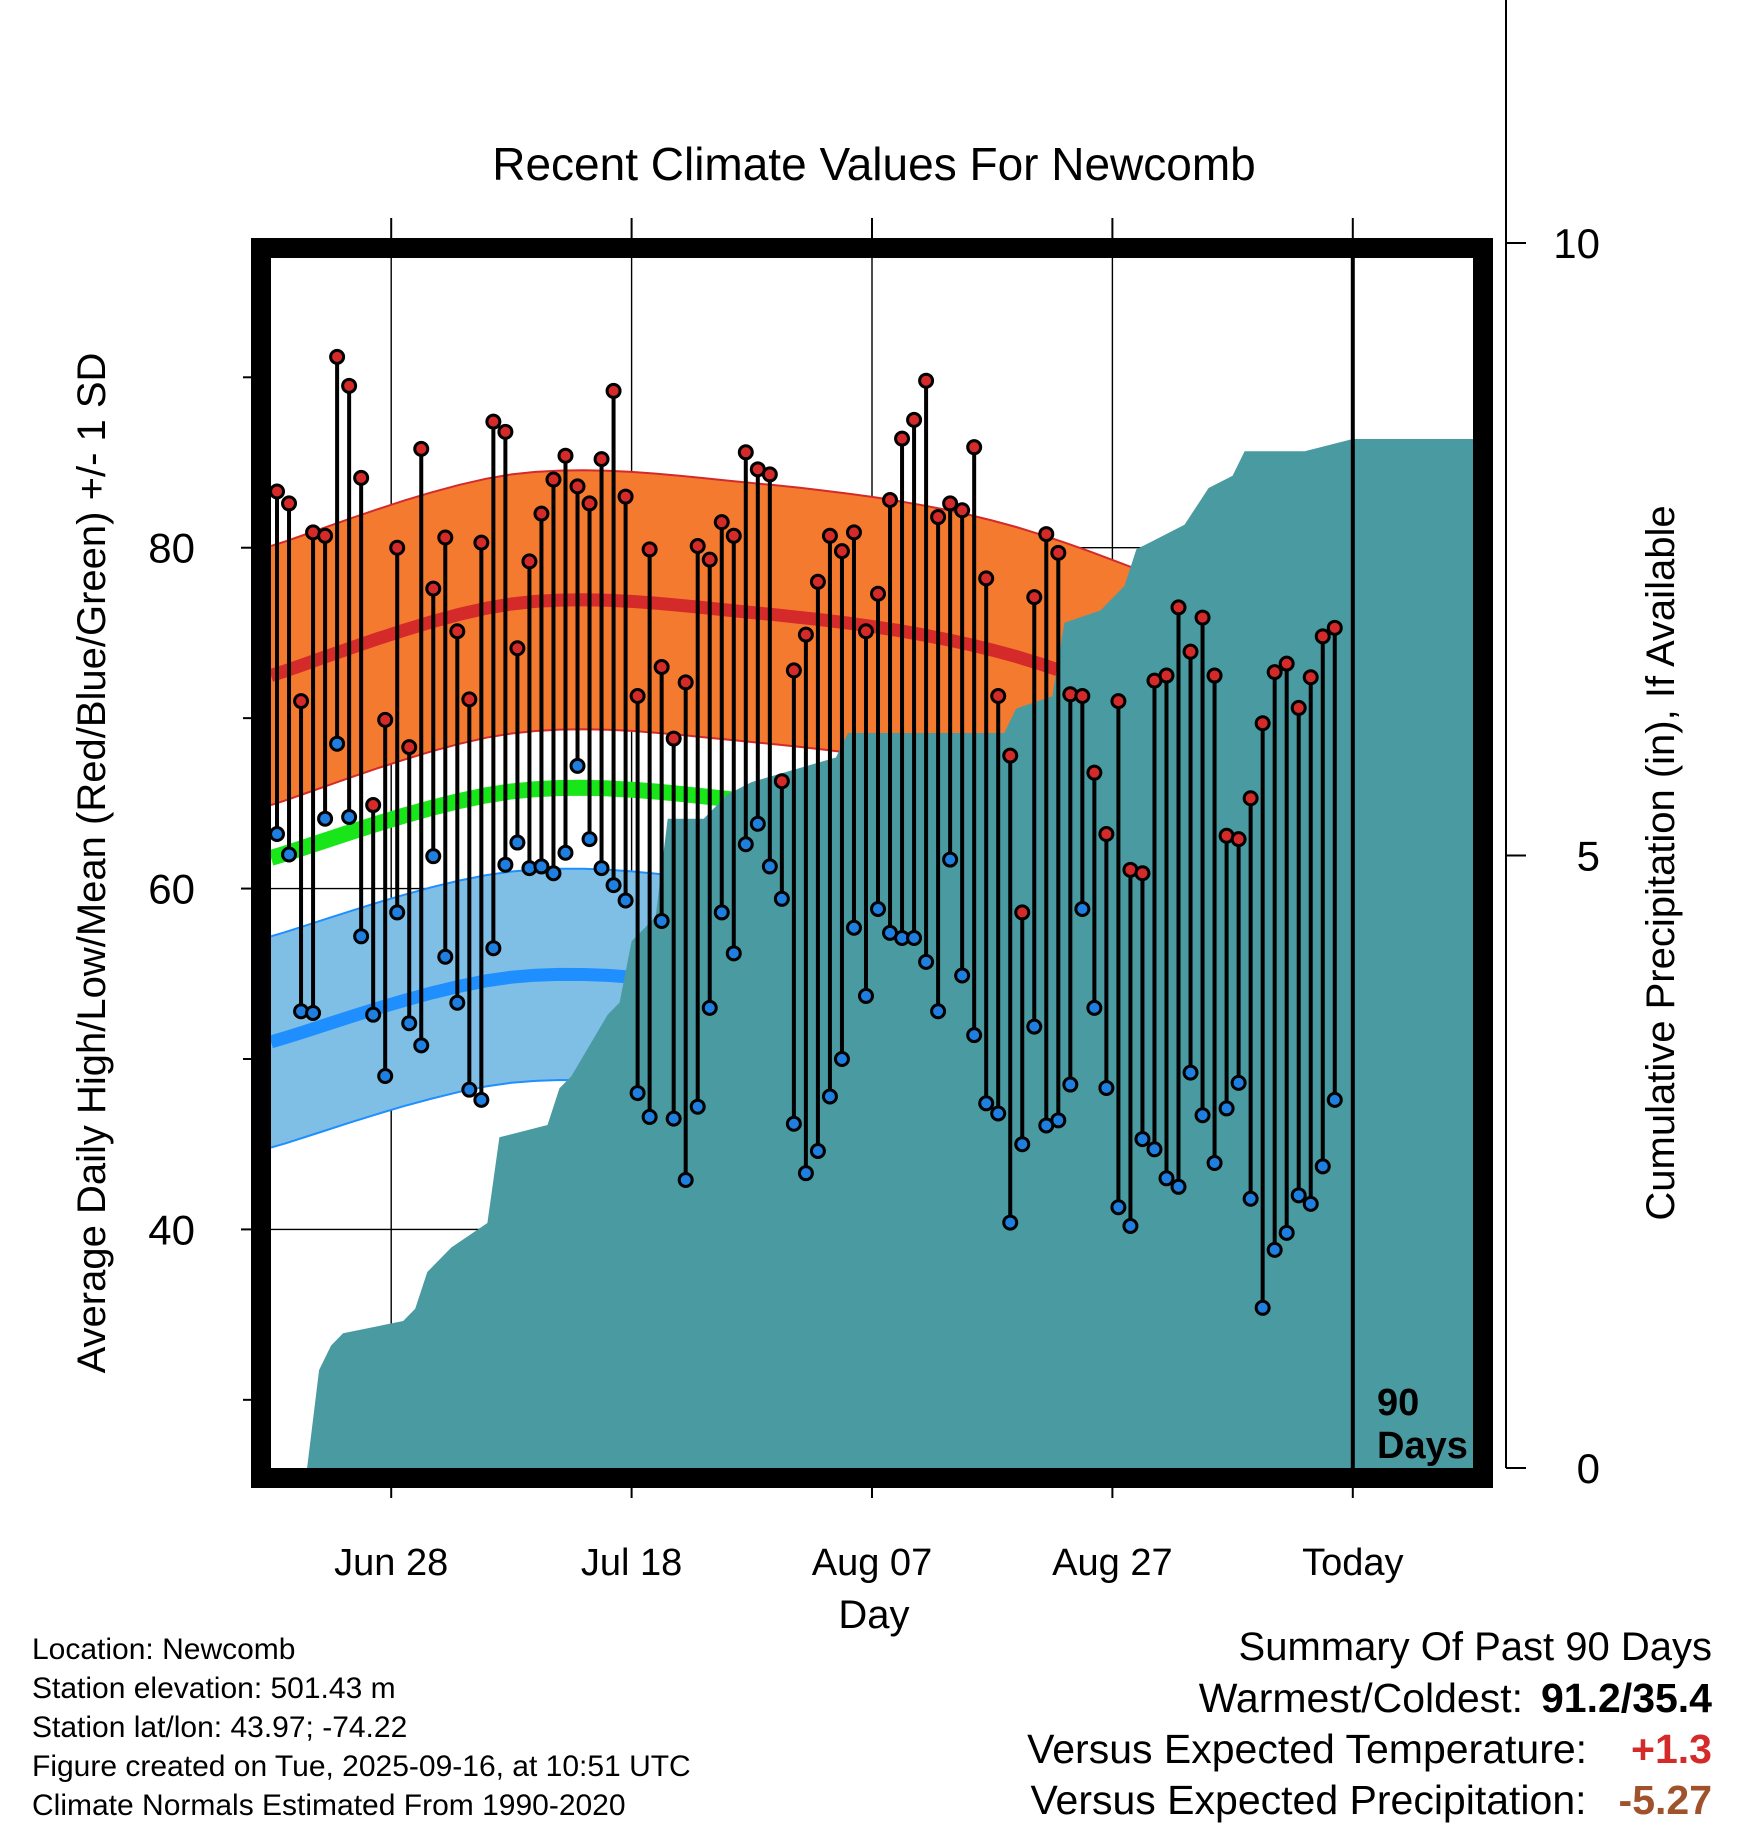 Image resolution: width=1748 pixels, height=1828 pixels. What do you see at coordinates (1475, 1647) in the screenshot?
I see `summary-title: Summary Of Past 90 Days` at bounding box center [1475, 1647].